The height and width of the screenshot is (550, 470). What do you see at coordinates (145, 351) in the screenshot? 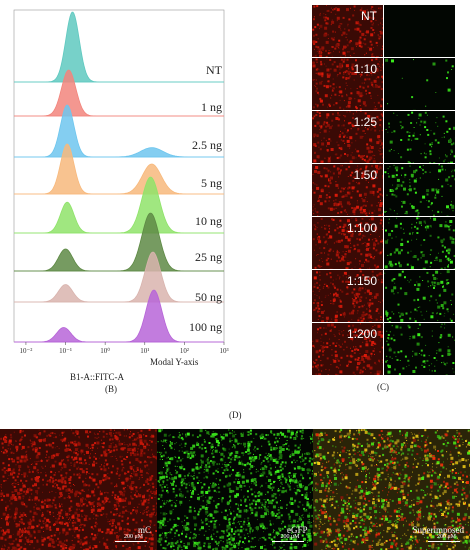
I see `x-tick-label: 10¹` at bounding box center [145, 351].